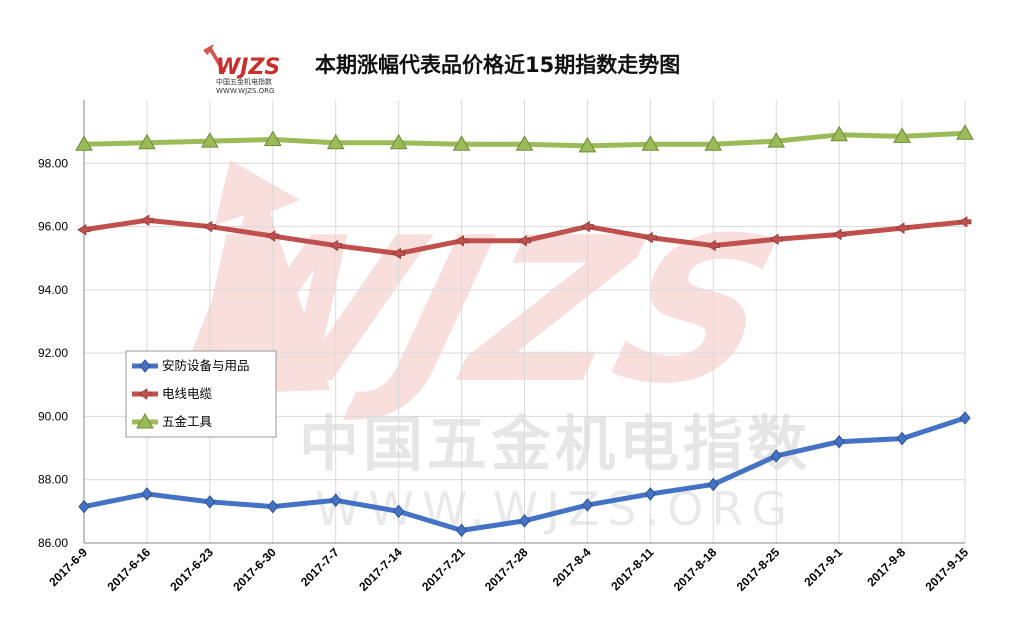 The width and height of the screenshot is (1021, 627). Describe the element at coordinates (128, 569) in the screenshot. I see `x-tick-label: 2017-6-16` at that location.